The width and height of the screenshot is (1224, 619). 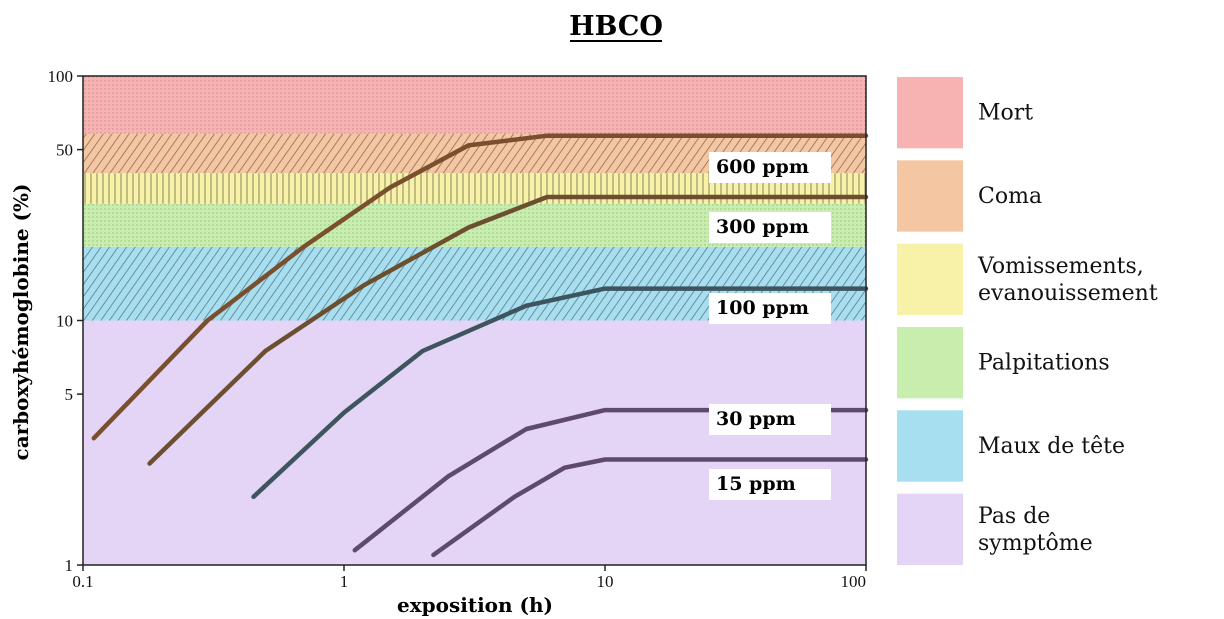 I want to click on legend-label-3: Palpitations, so click(x=1044, y=363).